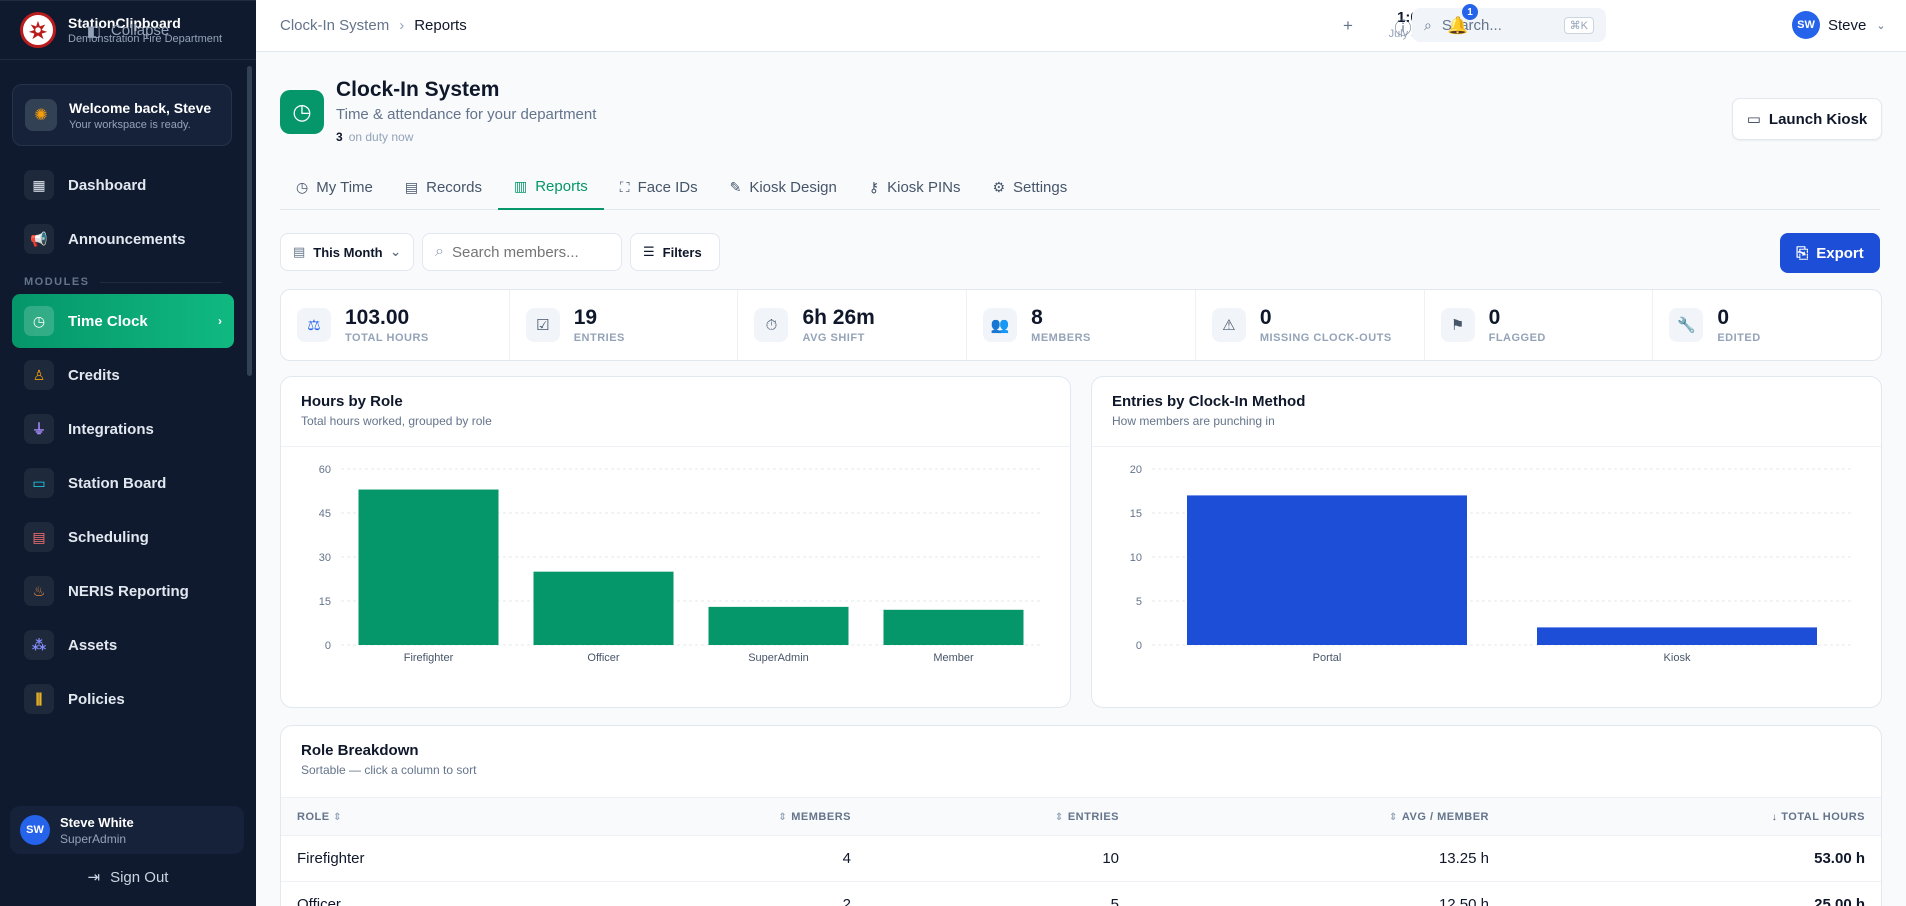 The height and width of the screenshot is (906, 1906). I want to click on notifications-button: 🔔 1, so click(1462, 21).